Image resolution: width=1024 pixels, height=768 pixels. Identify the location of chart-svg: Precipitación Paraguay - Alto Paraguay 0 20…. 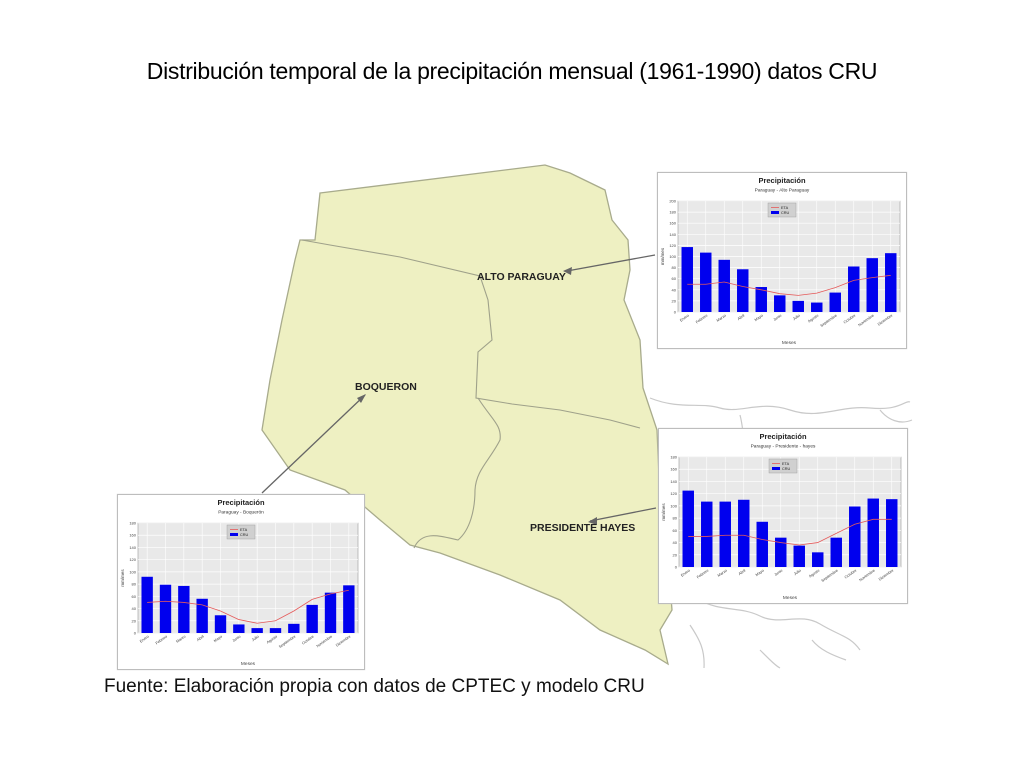
(780, 261).